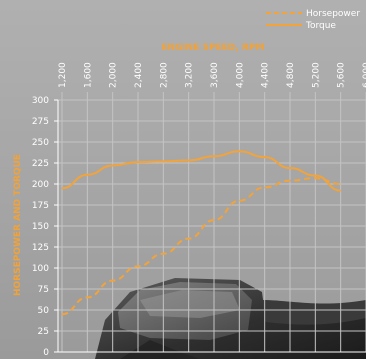 This screenshot has height=359, width=366. What do you see at coordinates (43, 290) in the screenshot?
I see `y-tick-label: 75` at bounding box center [43, 290].